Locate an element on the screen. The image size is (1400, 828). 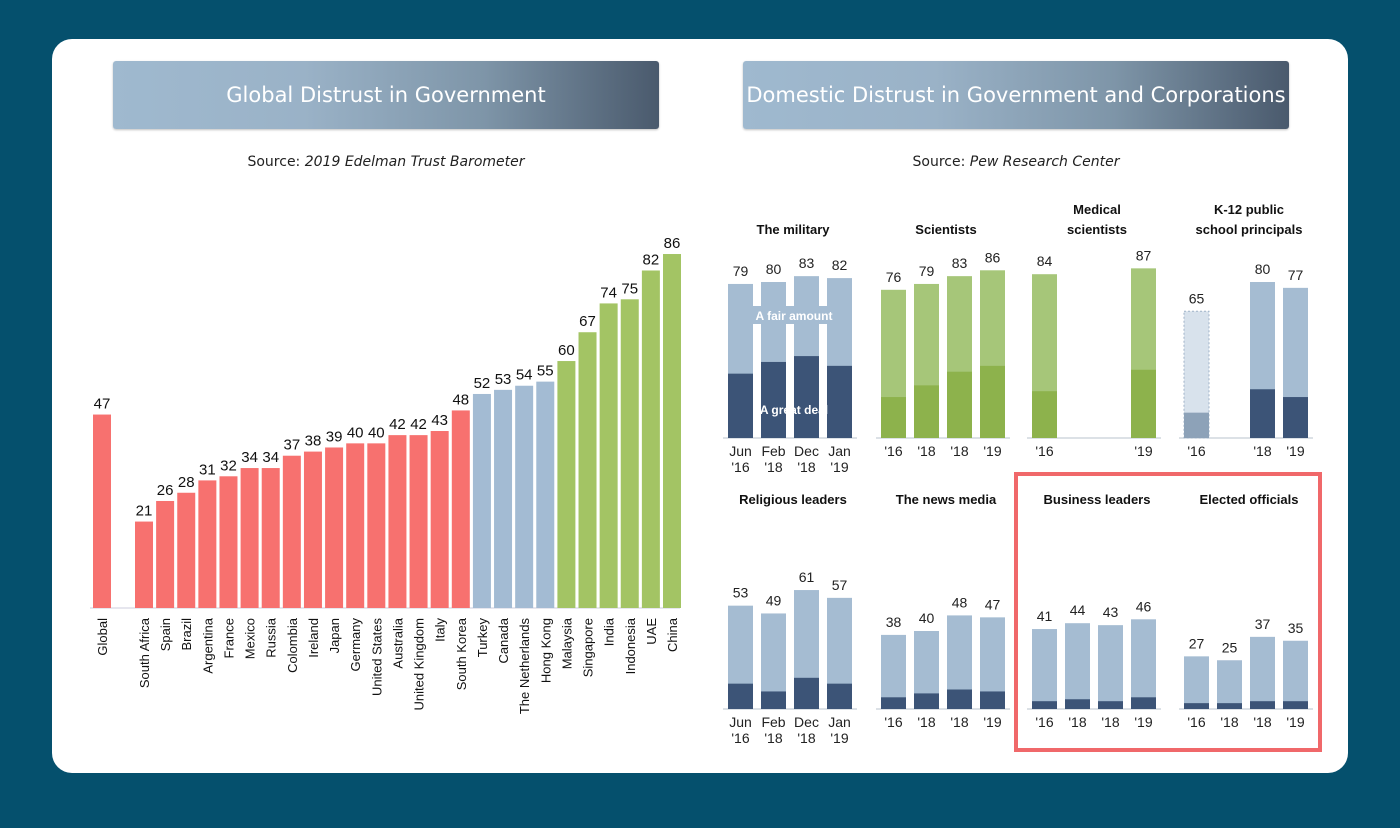
the-military-value-0: 79 is located at coordinates (741, 271).